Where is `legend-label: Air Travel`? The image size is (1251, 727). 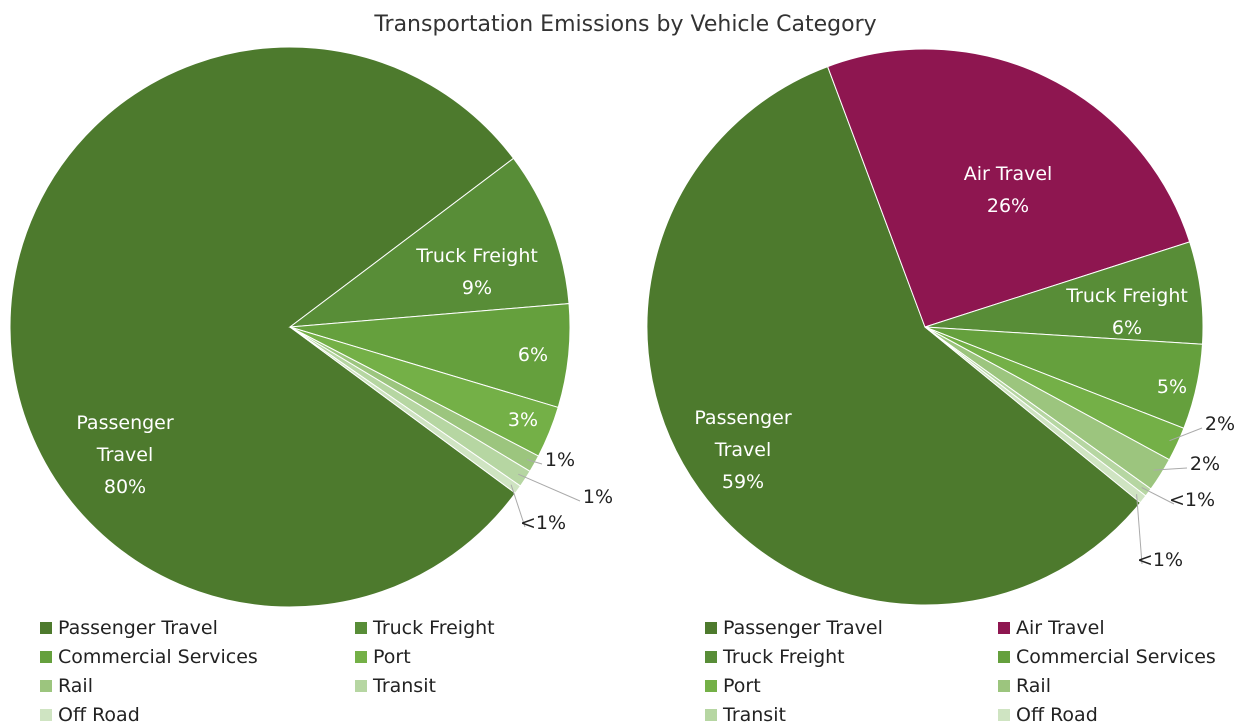 legend-label: Air Travel is located at coordinates (1060, 628).